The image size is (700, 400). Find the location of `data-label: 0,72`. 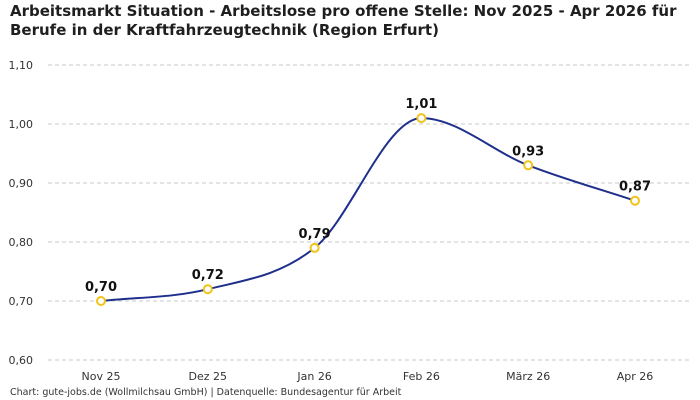

data-label: 0,72 is located at coordinates (208, 275).